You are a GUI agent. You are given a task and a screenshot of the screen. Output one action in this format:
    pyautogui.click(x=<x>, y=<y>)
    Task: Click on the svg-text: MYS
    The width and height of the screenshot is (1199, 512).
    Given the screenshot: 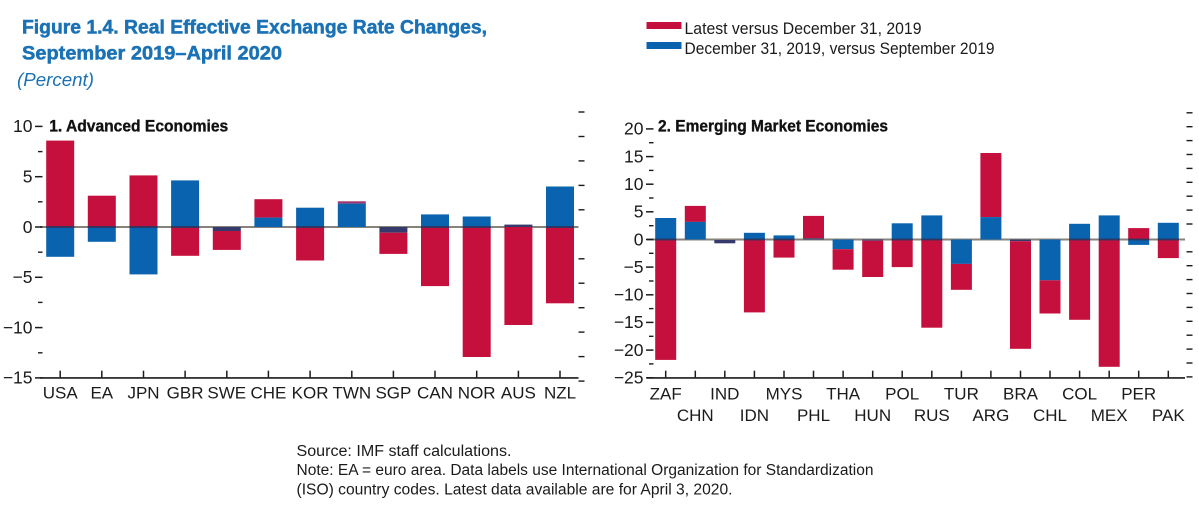 What is the action you would take?
    pyautogui.click(x=784, y=394)
    